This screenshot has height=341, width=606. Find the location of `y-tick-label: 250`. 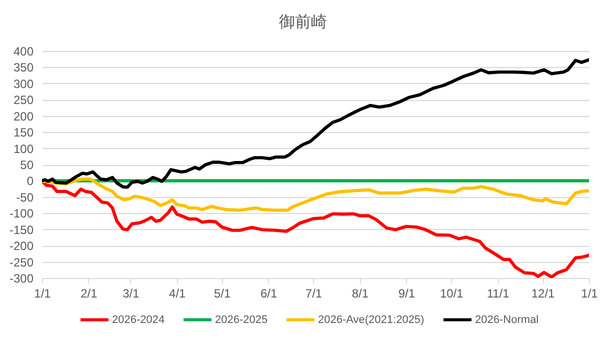

y-tick-label: 250 is located at coordinates (23, 100).